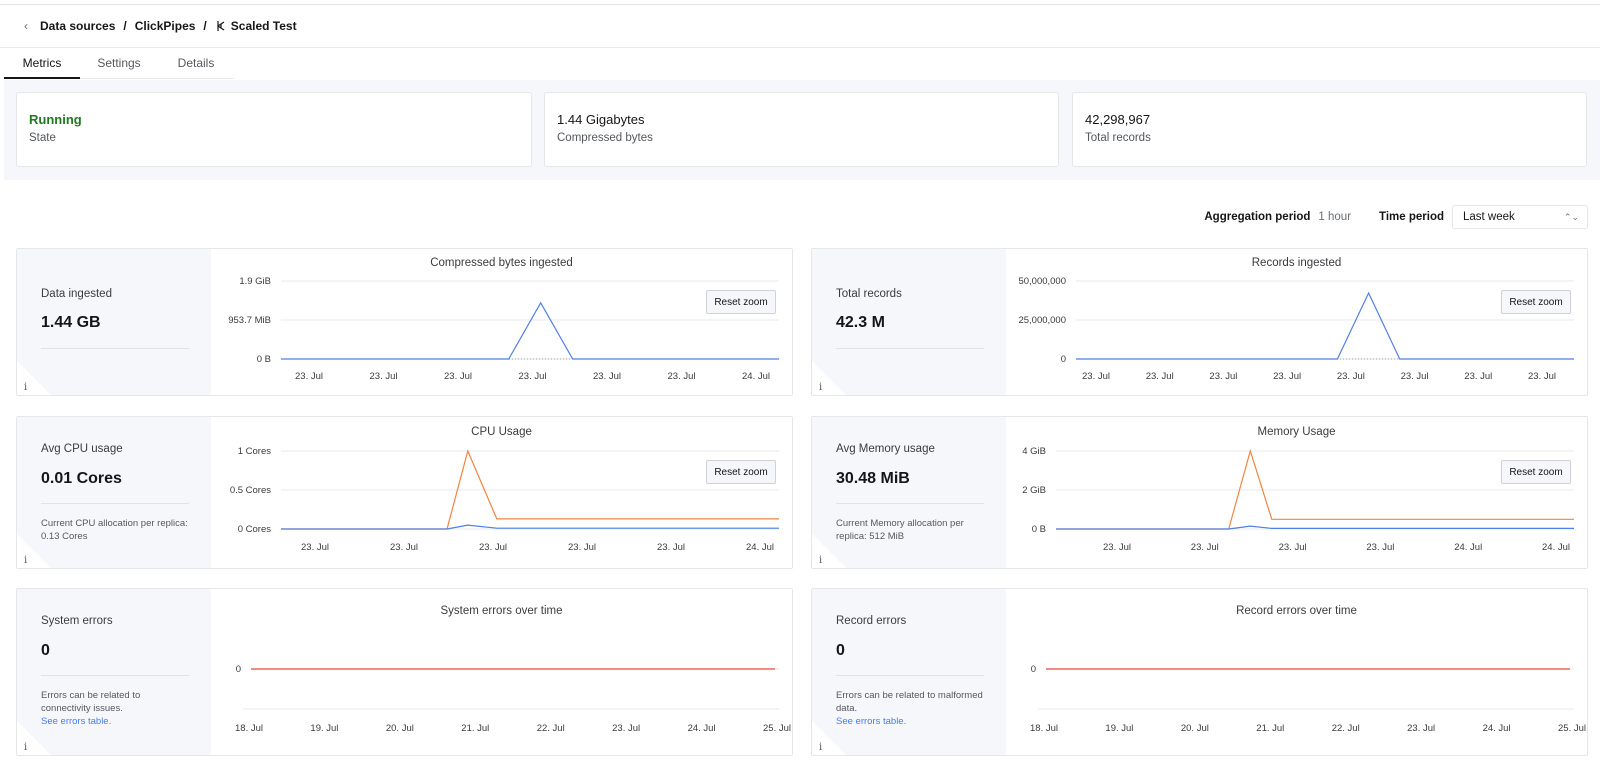  I want to click on y-tick-label: 1.9 GiB, so click(255, 281).